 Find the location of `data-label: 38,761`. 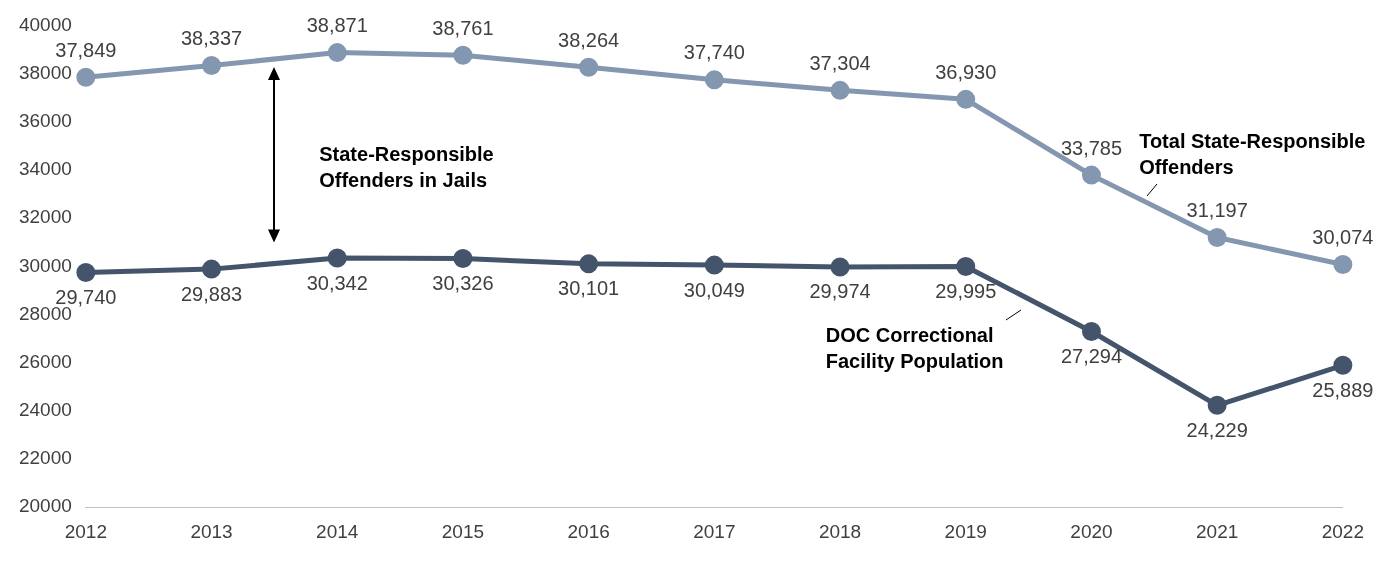

data-label: 38,761 is located at coordinates (463, 27).